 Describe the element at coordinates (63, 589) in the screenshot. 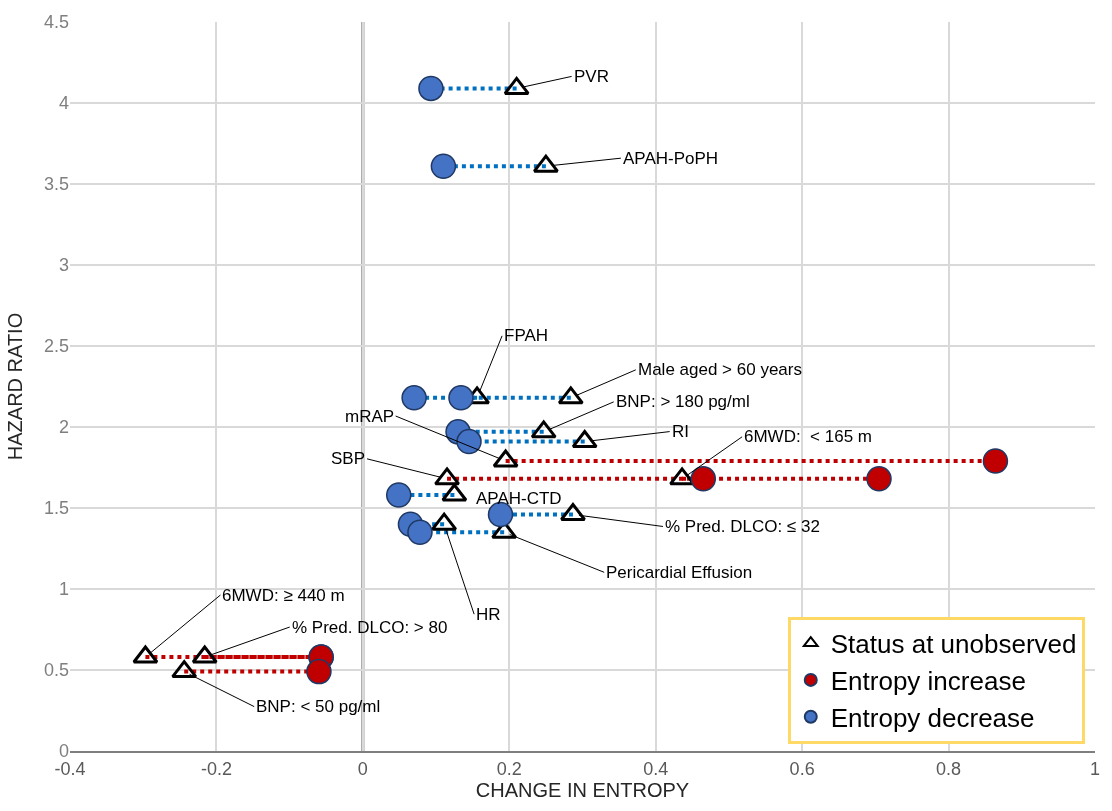

I see `y-tick-label: 1` at that location.